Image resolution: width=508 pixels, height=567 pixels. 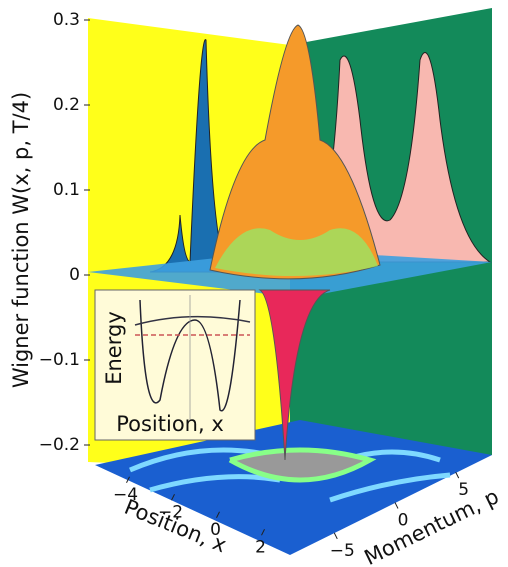 What do you see at coordinates (296, 252) in the screenshot?
I see `surface-low` at bounding box center [296, 252].